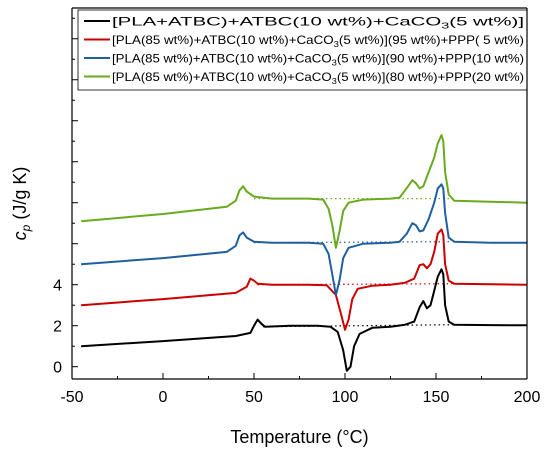  Describe the element at coordinates (354, 263) in the screenshot. I see `baseline-layer` at that location.